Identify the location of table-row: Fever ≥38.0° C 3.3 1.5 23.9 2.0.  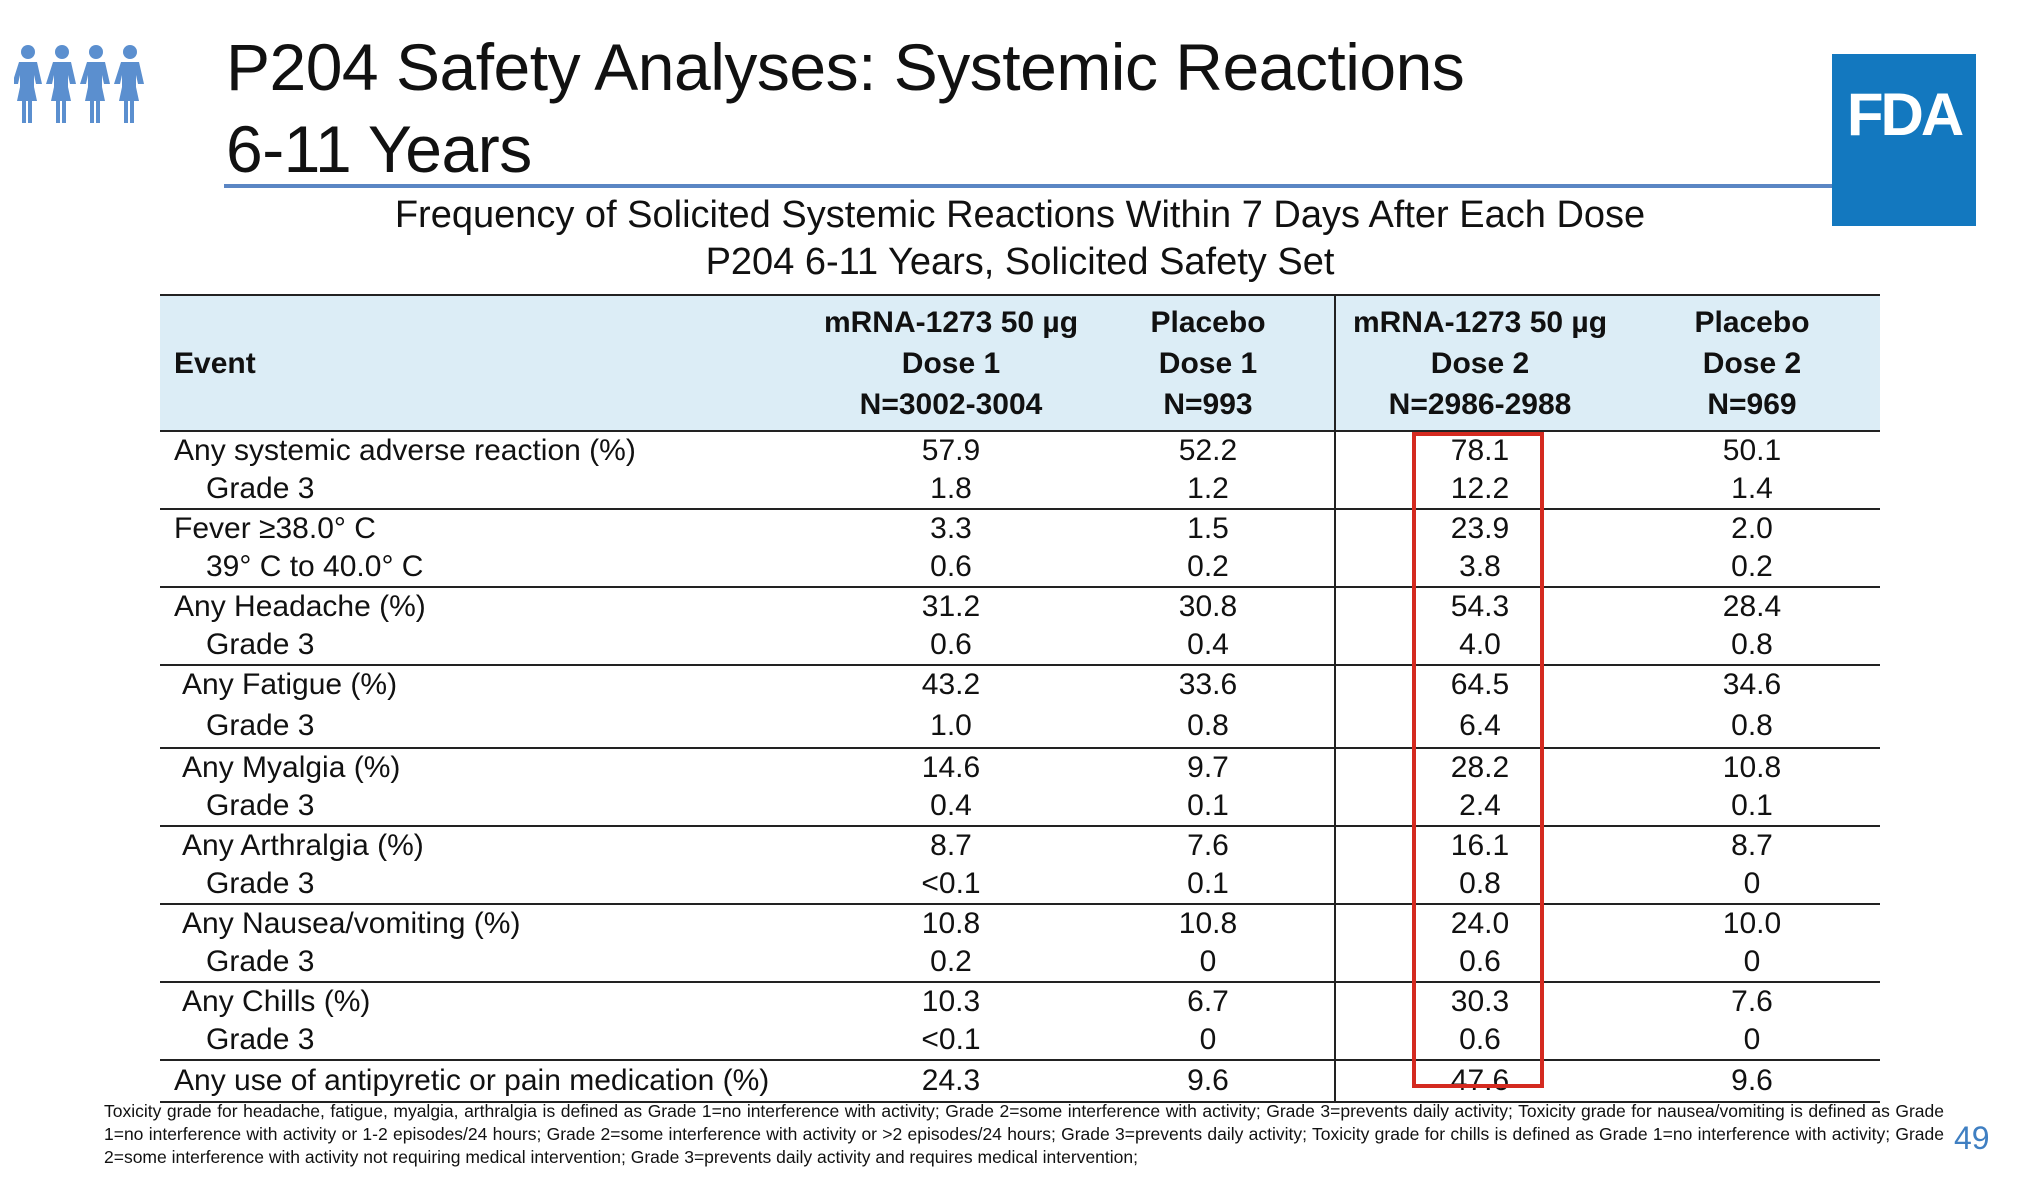
(1020, 528).